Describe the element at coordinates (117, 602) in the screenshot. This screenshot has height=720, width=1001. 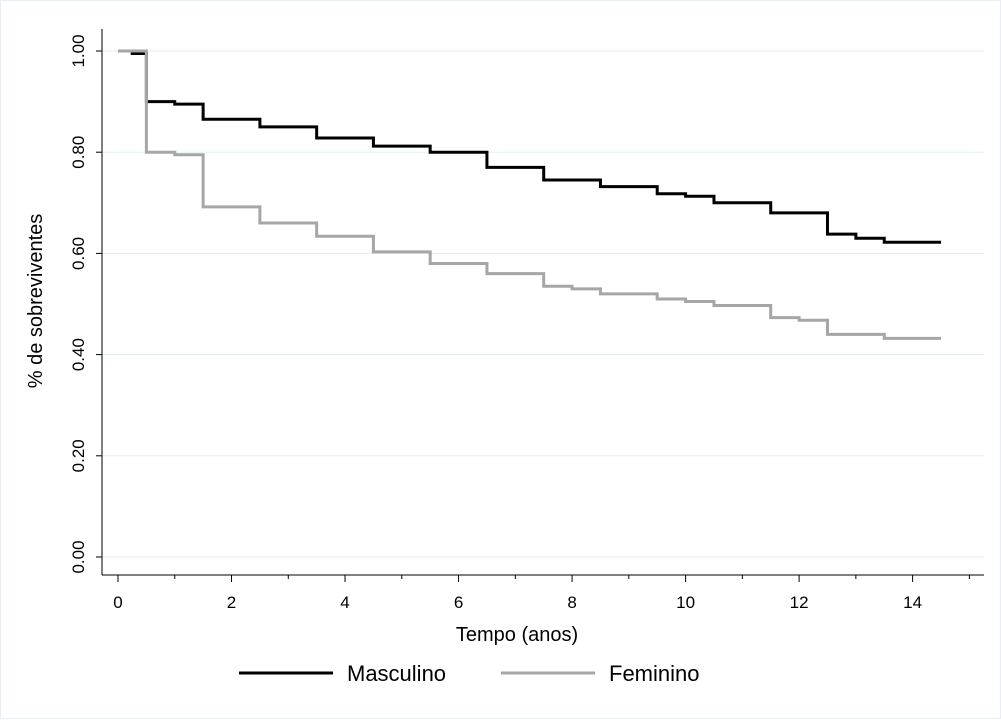
I see `x-tick-label: 0` at that location.